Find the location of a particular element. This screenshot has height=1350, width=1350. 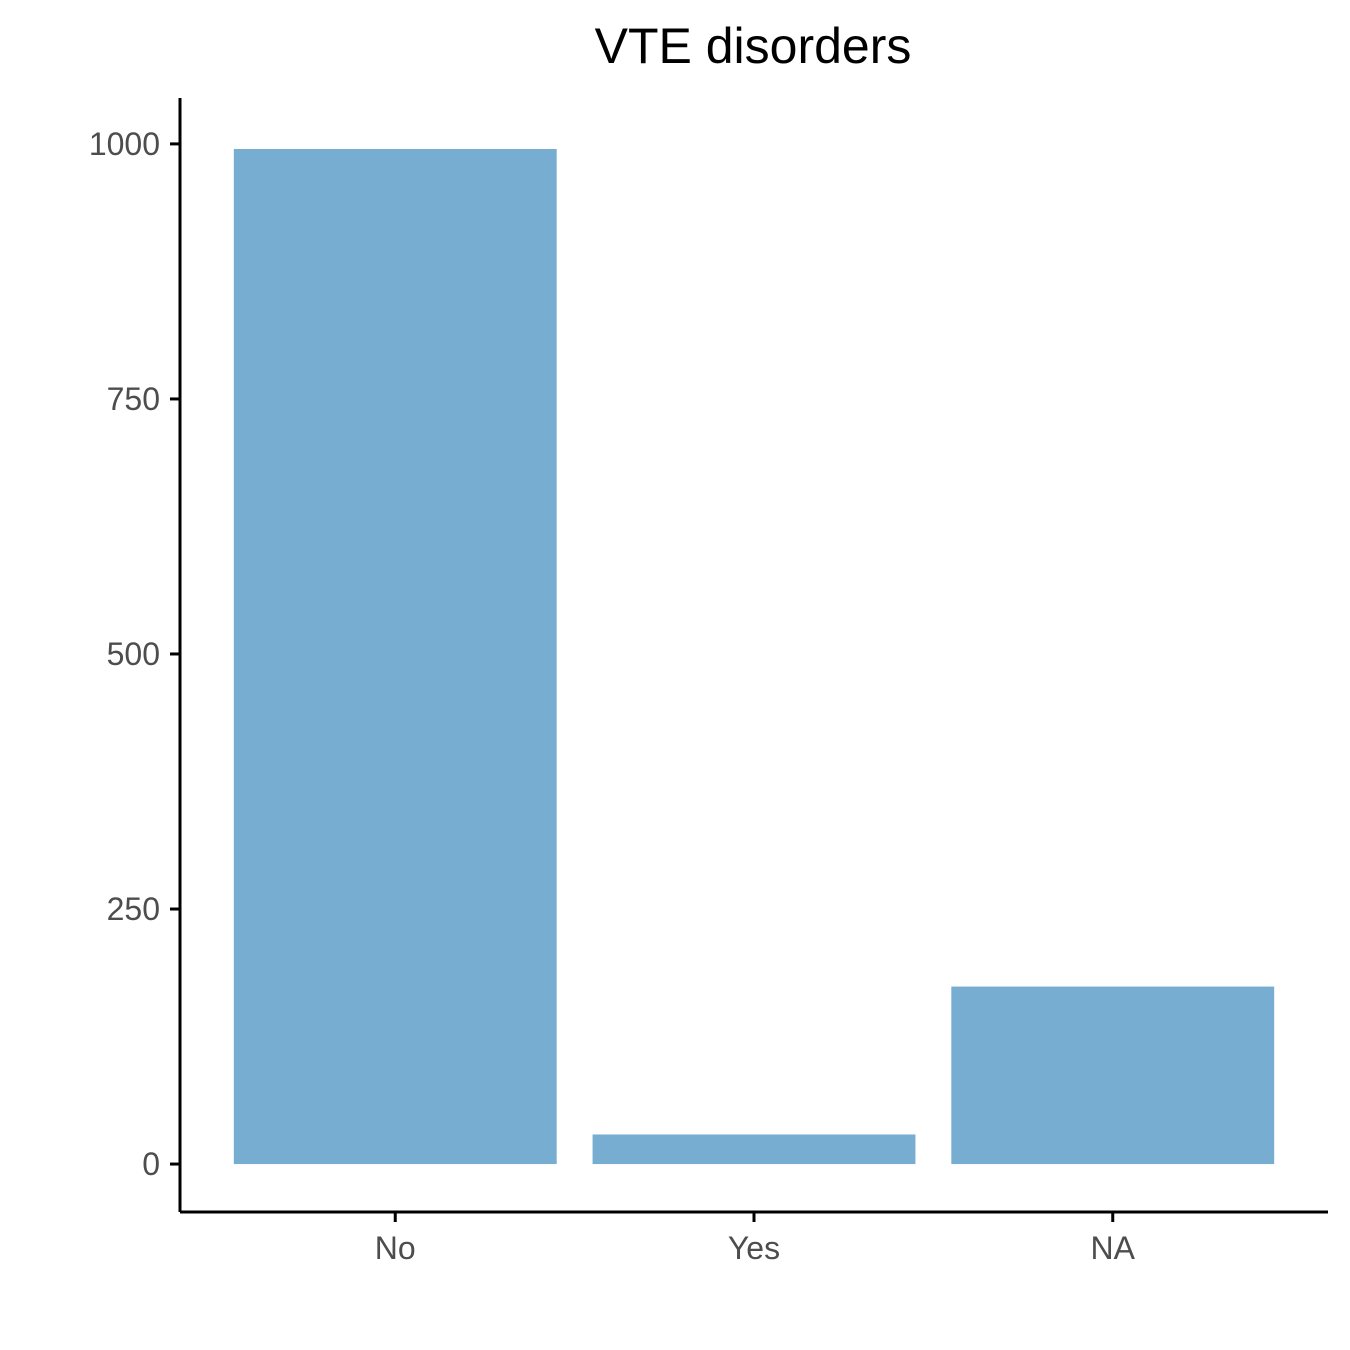

x-axis: No Yes NA is located at coordinates (754, 1238).